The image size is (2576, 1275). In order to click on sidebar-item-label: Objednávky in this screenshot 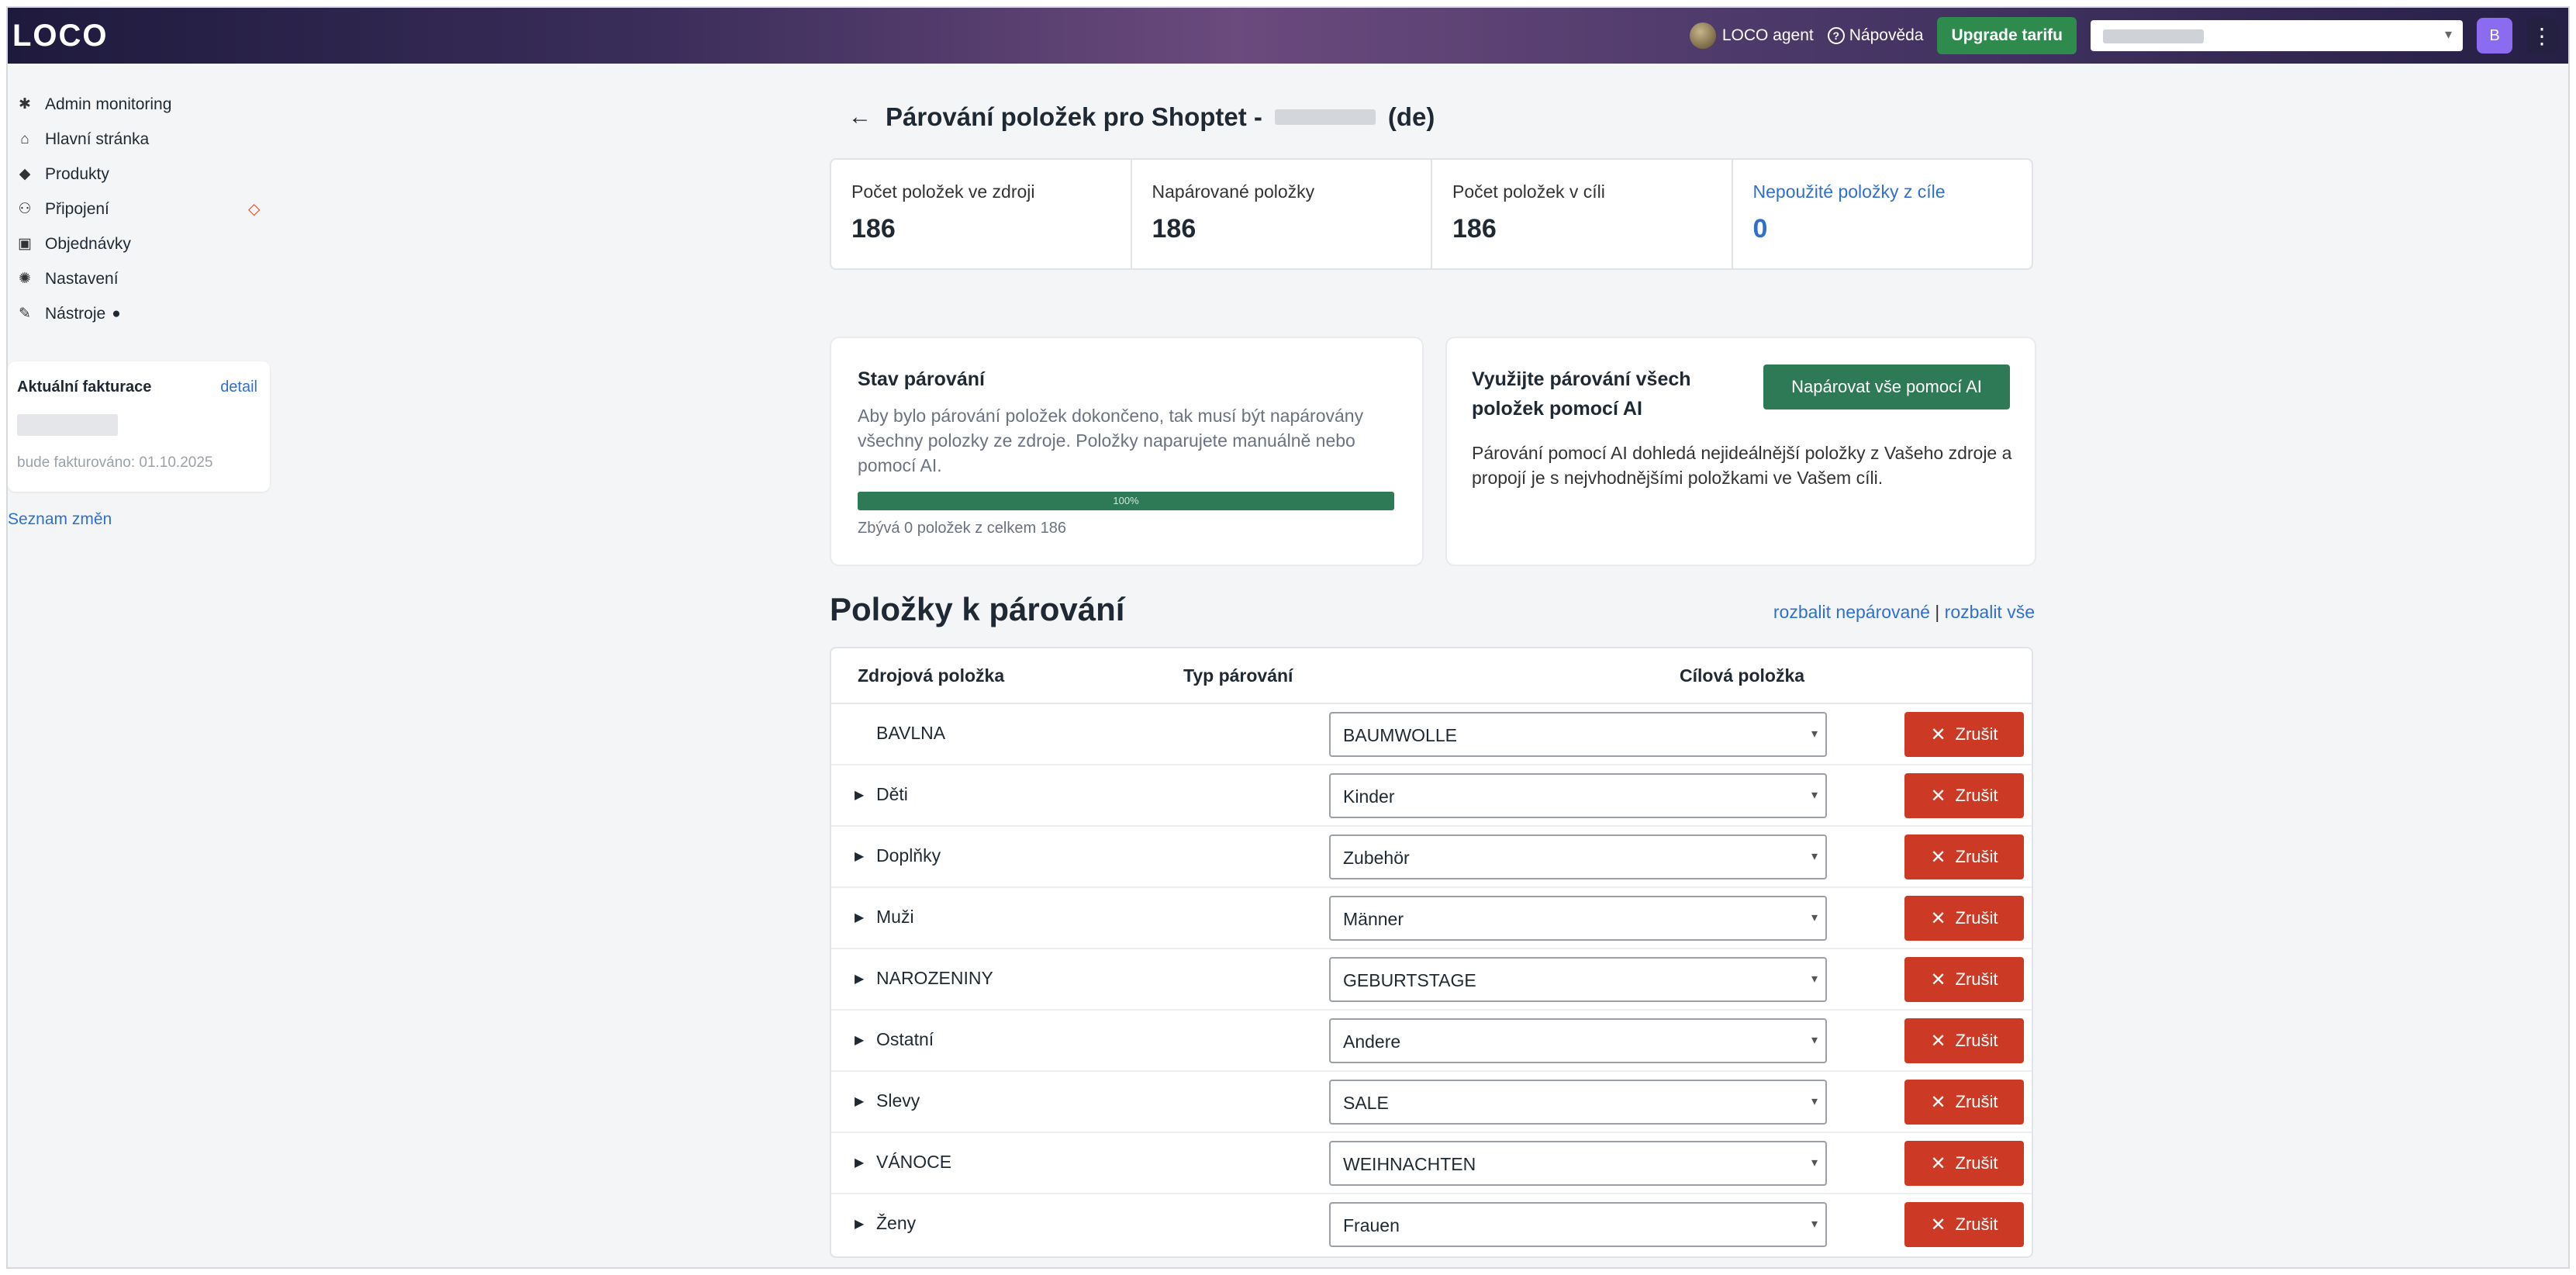, I will do `click(88, 243)`.